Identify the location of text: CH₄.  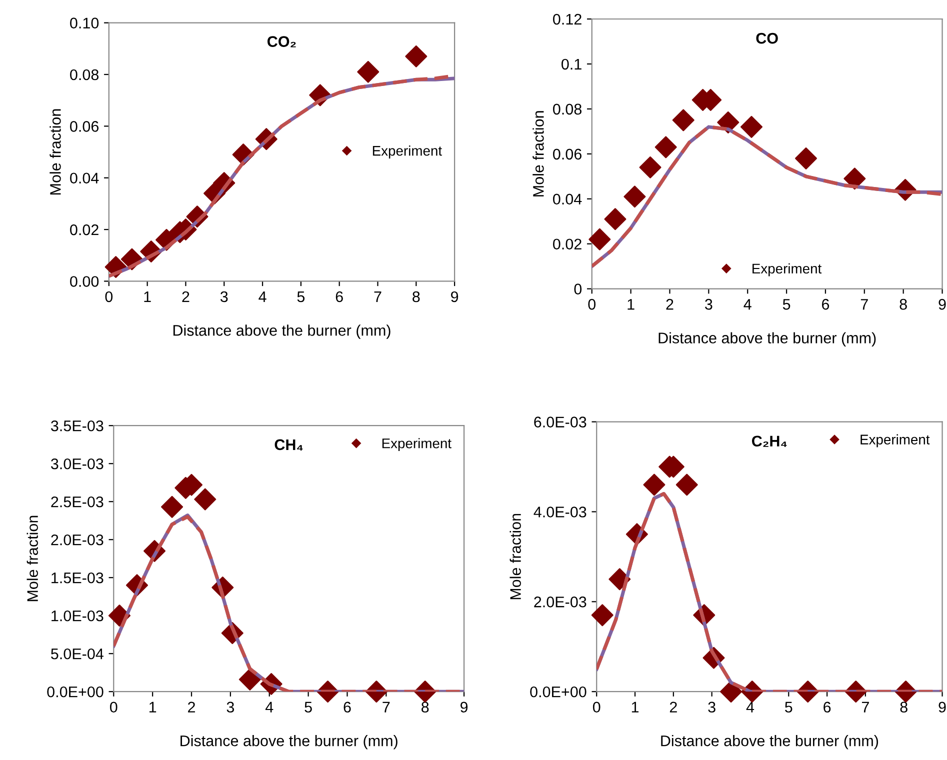
(288, 444).